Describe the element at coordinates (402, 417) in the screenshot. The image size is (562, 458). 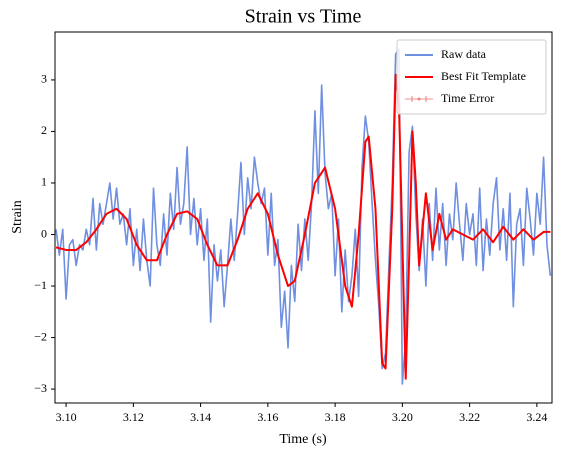
I see `x-tick-label: 3.20` at that location.